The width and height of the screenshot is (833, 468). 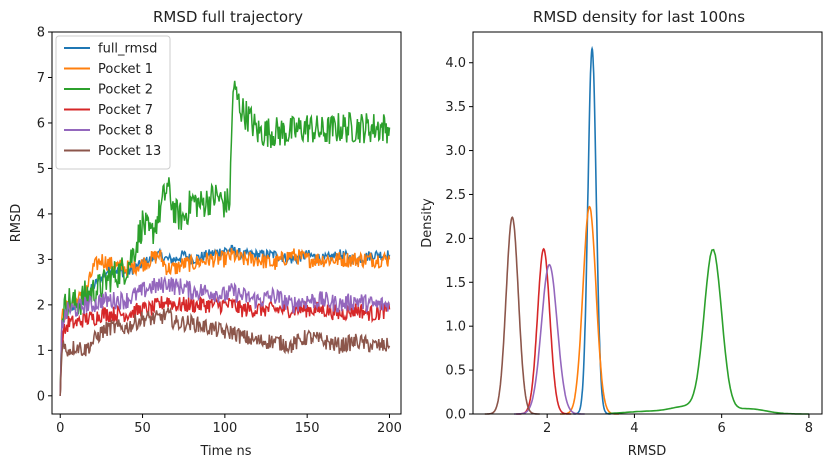 I want to click on x-tick-label: 100, so click(x=224, y=428).